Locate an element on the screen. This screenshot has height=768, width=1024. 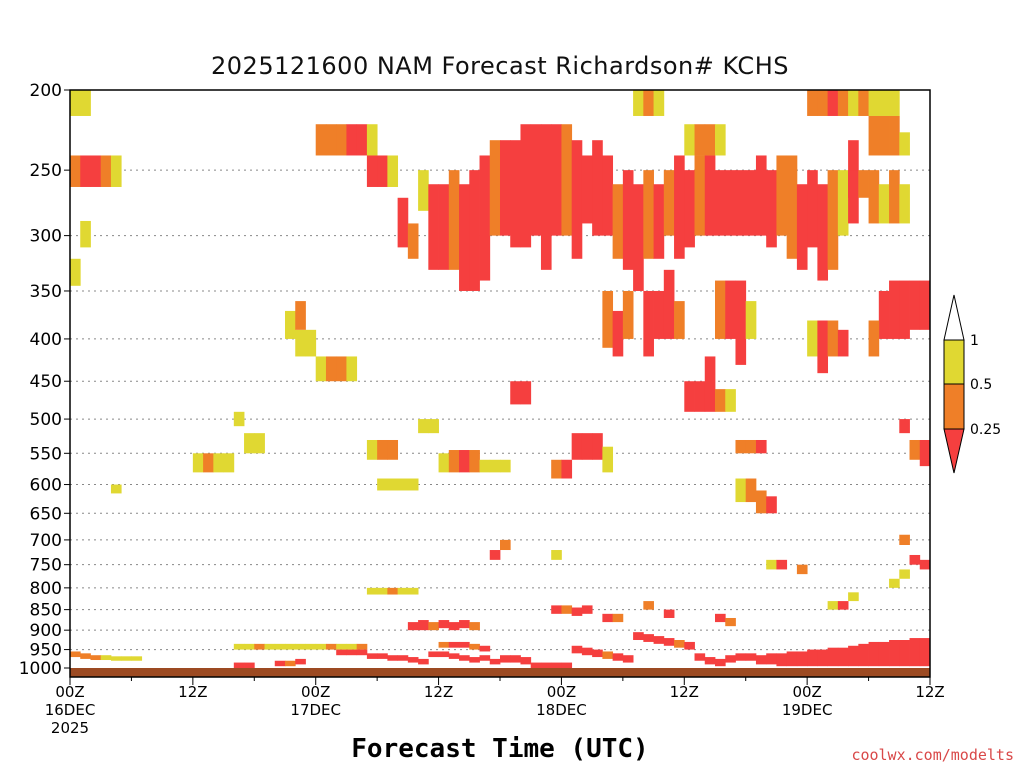
x-tick-label: 2025 is located at coordinates (70, 728).